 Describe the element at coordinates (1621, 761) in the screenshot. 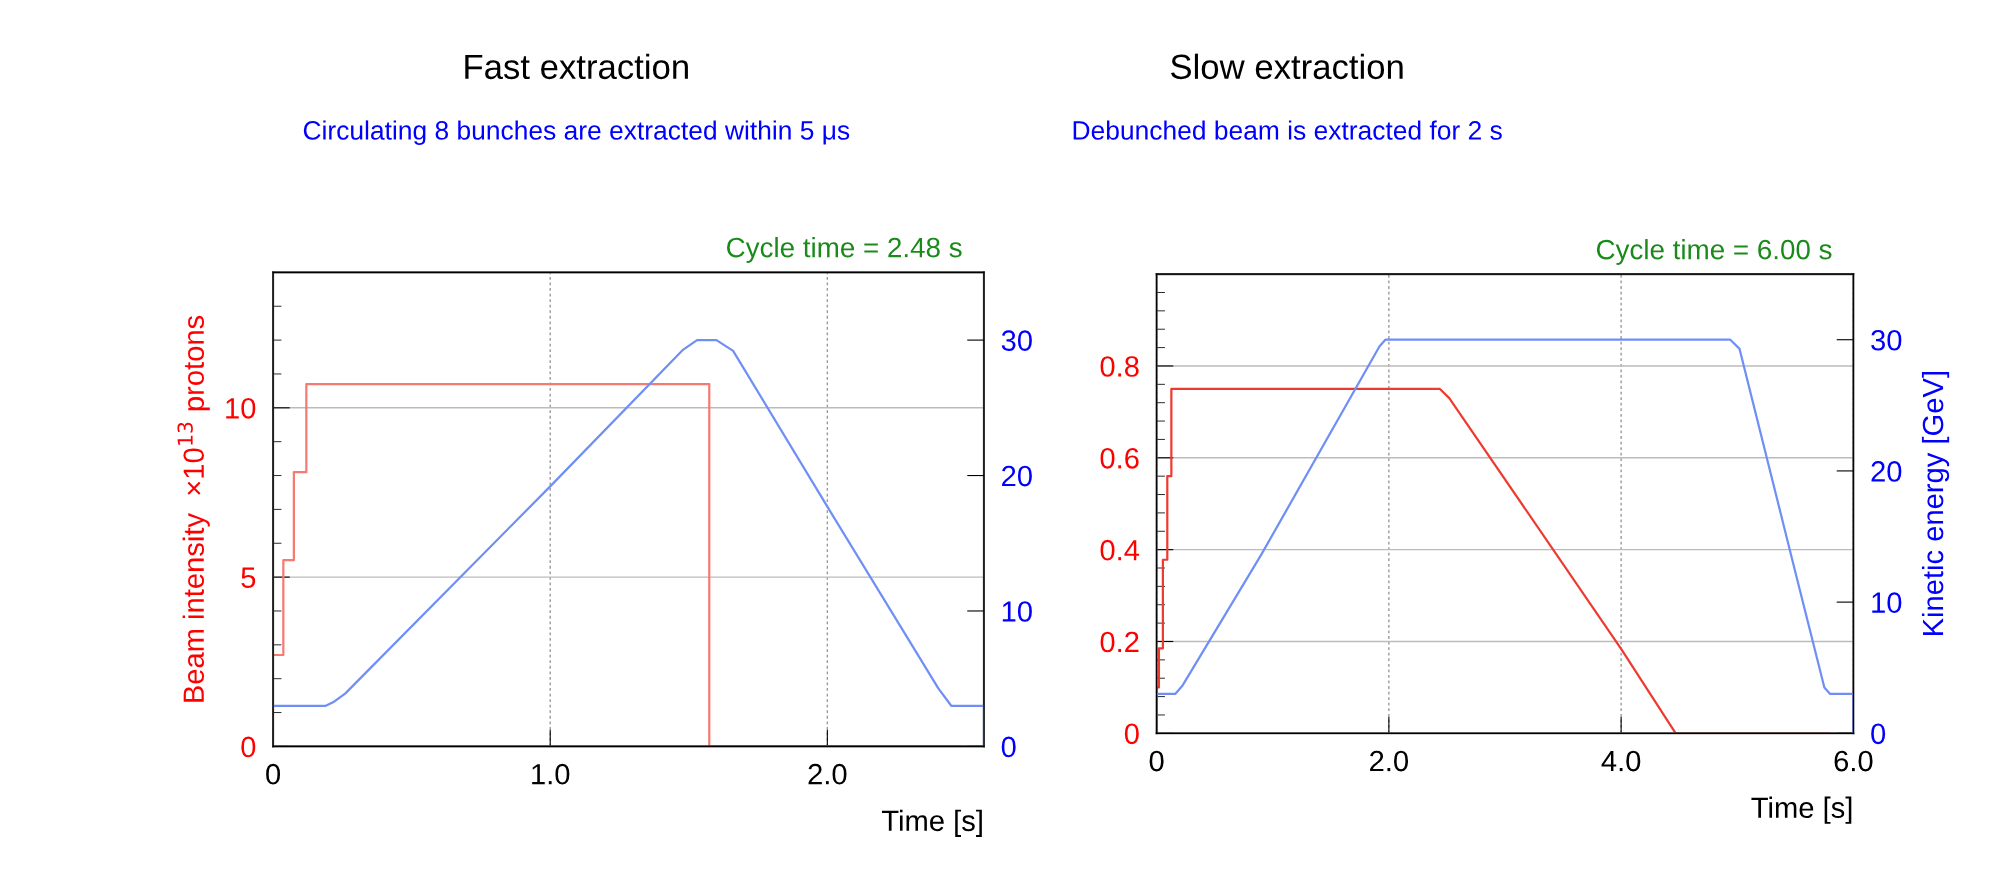

I see `x-tick-label: 4.0` at that location.